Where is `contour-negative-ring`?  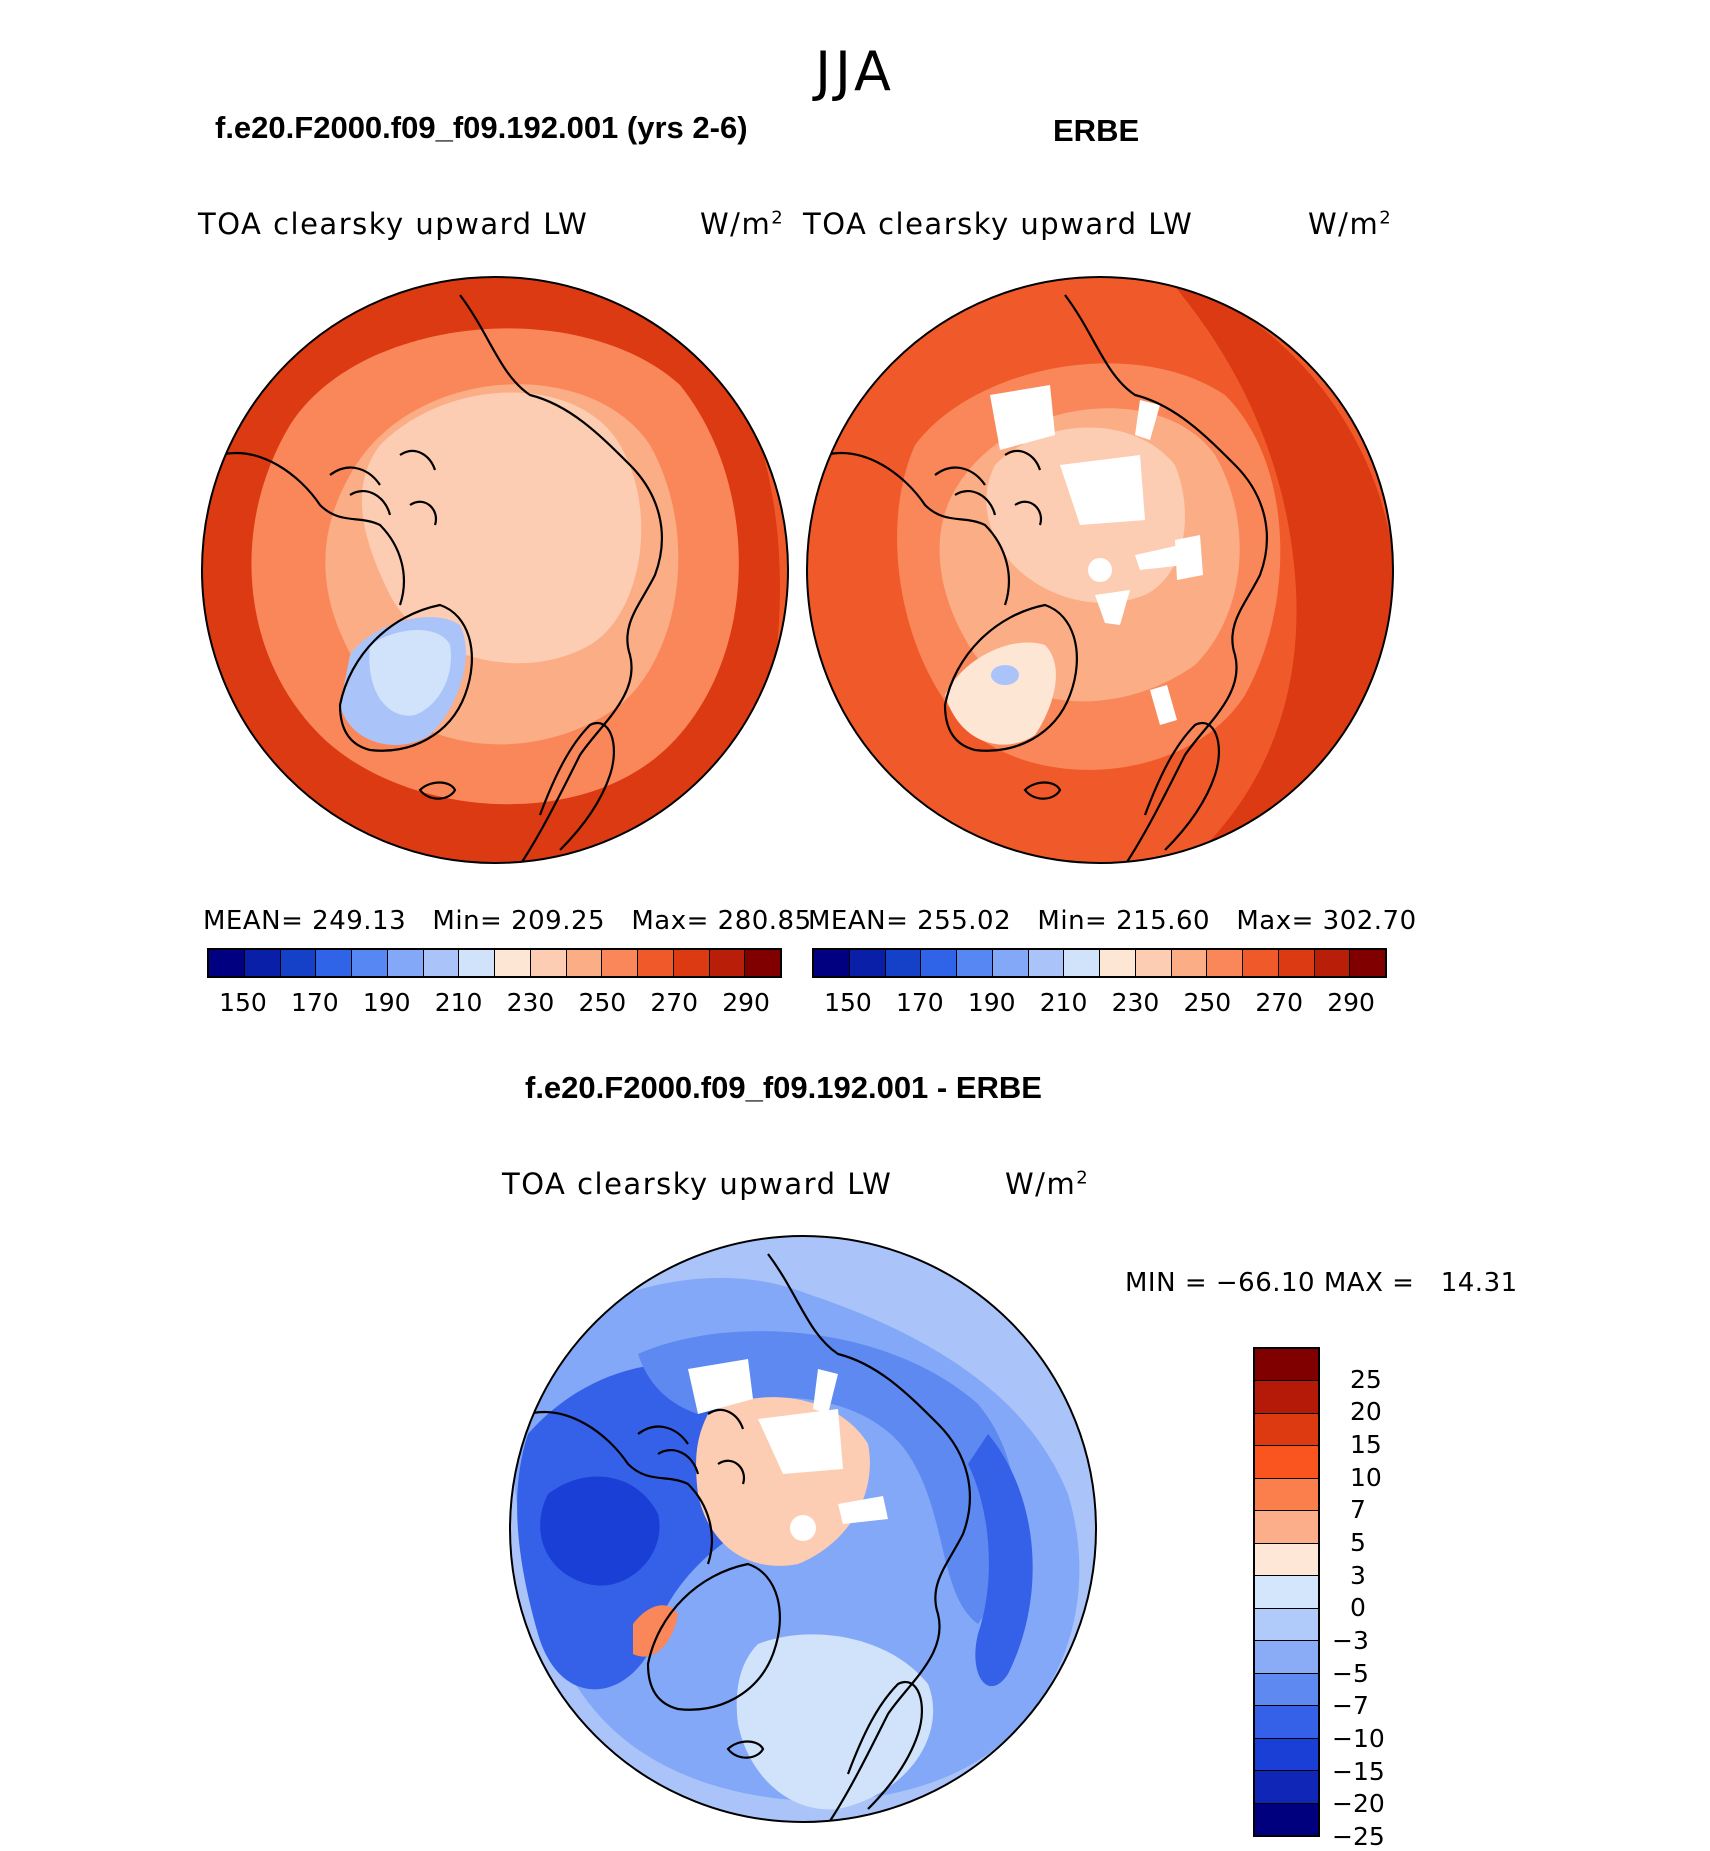
contour-negative-ring is located at coordinates (827, 1477).